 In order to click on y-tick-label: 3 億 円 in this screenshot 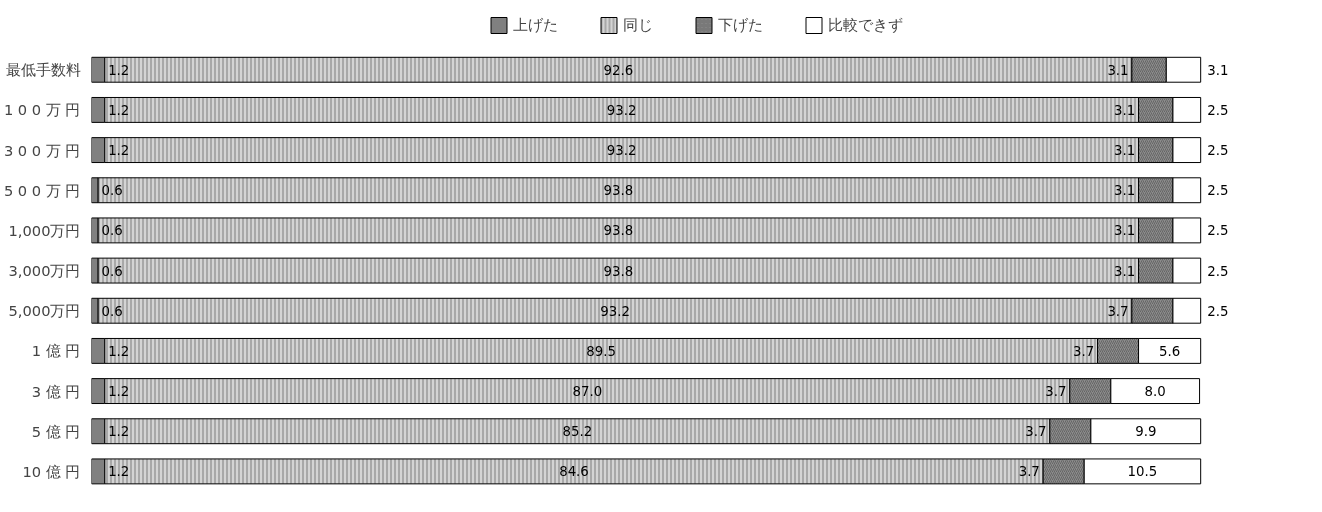, I will do `click(56, 391)`.